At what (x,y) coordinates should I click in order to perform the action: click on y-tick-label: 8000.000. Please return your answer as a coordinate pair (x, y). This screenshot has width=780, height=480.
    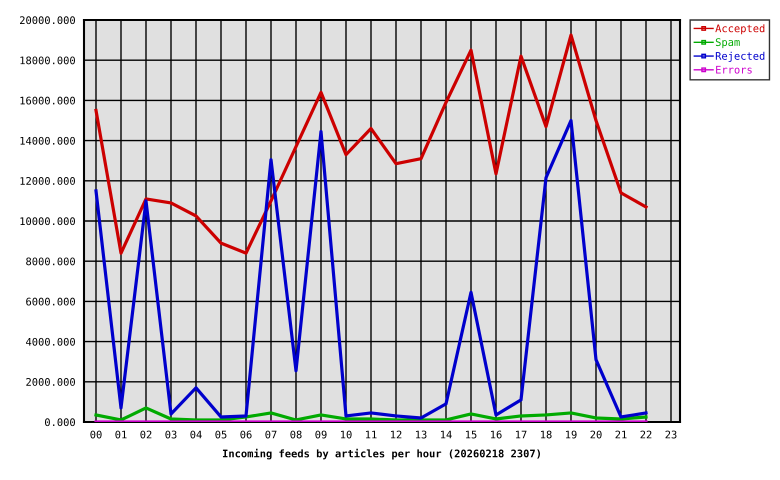
    Looking at the image, I should click on (50, 261).